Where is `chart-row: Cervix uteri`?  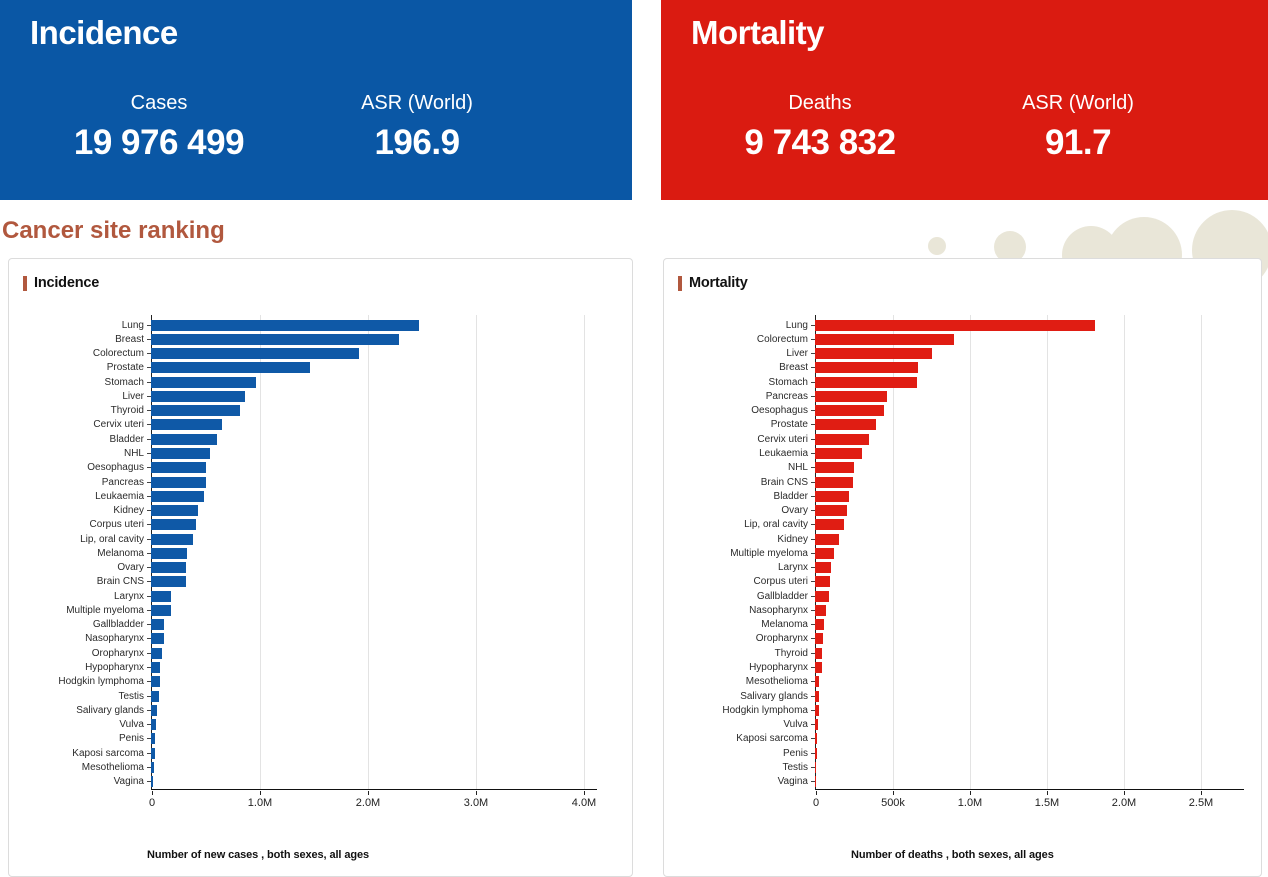 chart-row: Cervix uteri is located at coordinates (962, 439).